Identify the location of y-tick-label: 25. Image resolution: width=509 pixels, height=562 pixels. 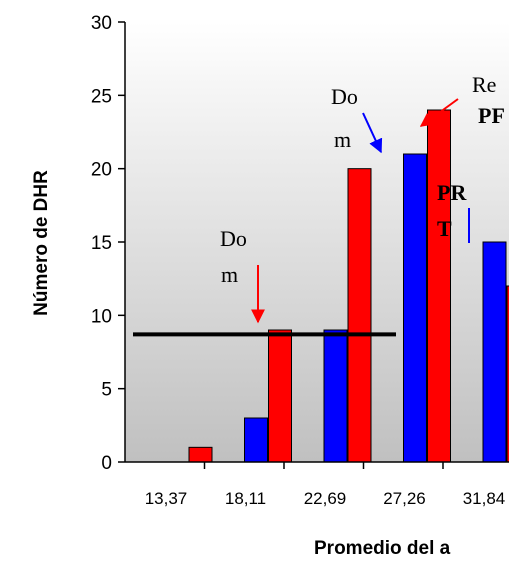
(101, 96).